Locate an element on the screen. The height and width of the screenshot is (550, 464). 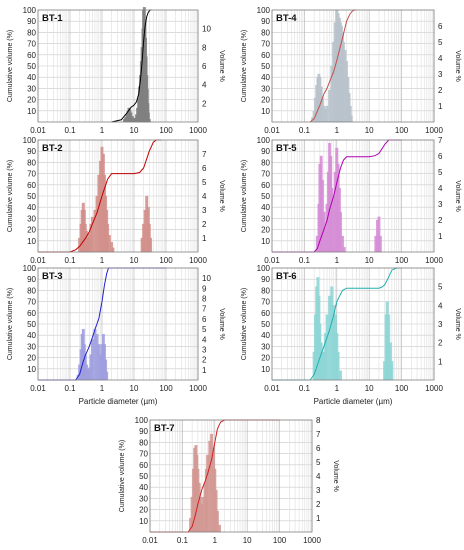
right-tick-labels: 1 2 3 4 5 6 7 is located at coordinates (440, 188).